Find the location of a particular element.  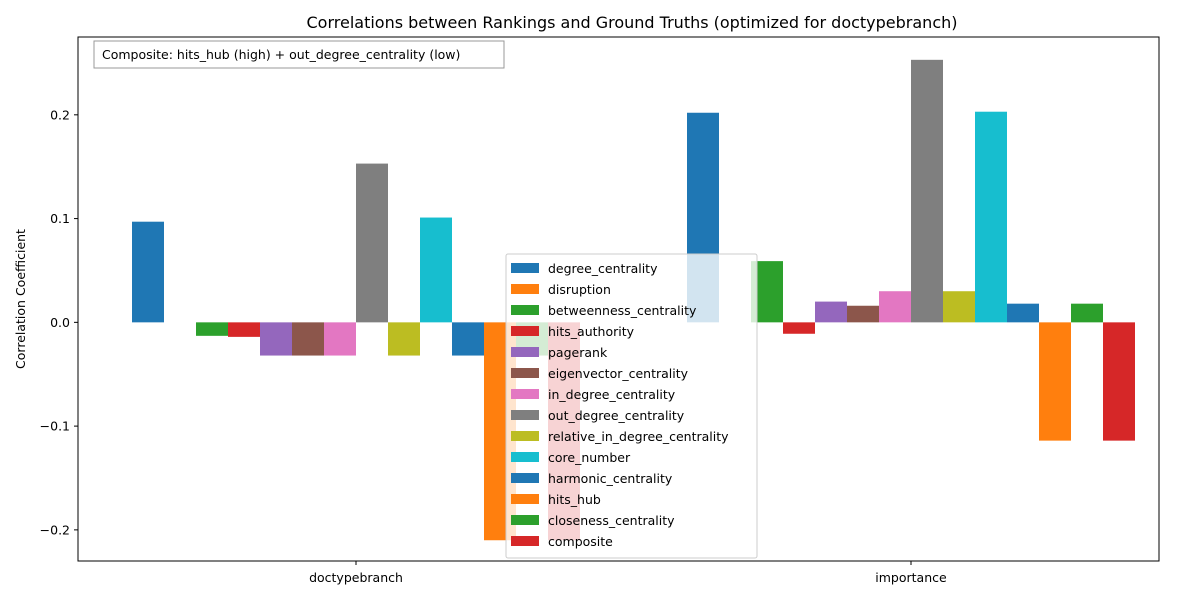

legend-label-out_degree_centrality: out_degree_centrality is located at coordinates (616, 415).